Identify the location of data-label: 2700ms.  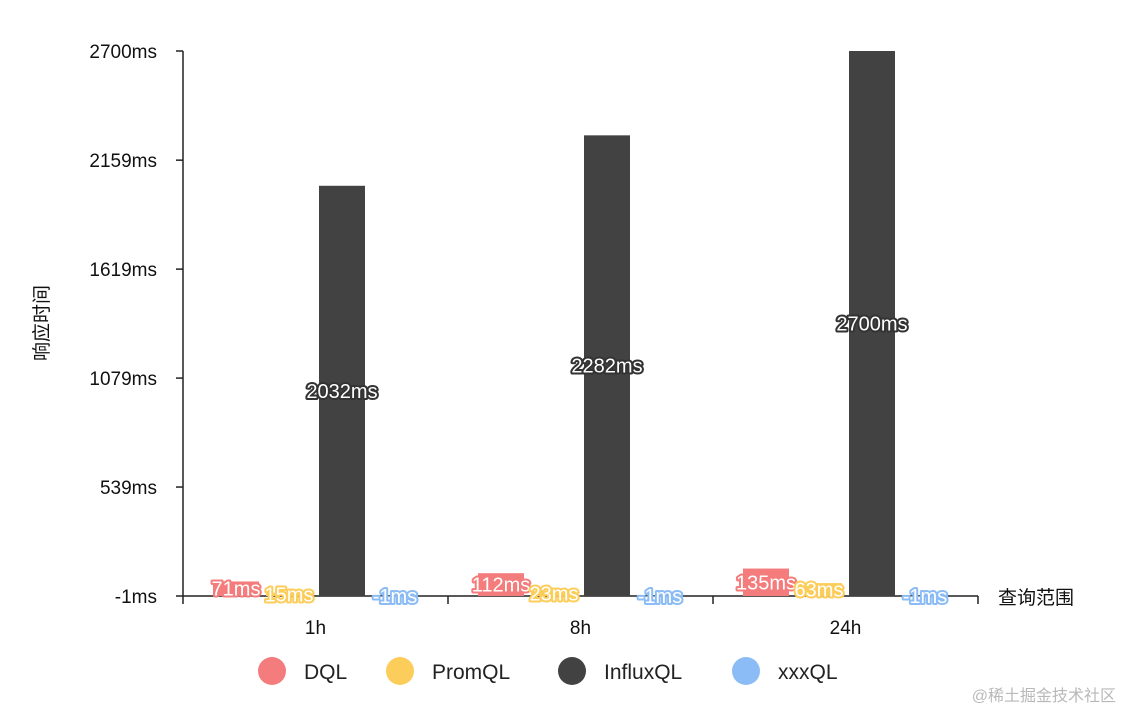
(871, 325).